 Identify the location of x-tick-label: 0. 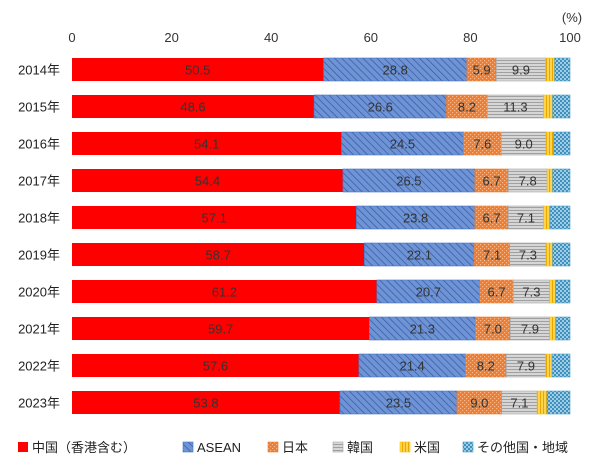
(71, 37).